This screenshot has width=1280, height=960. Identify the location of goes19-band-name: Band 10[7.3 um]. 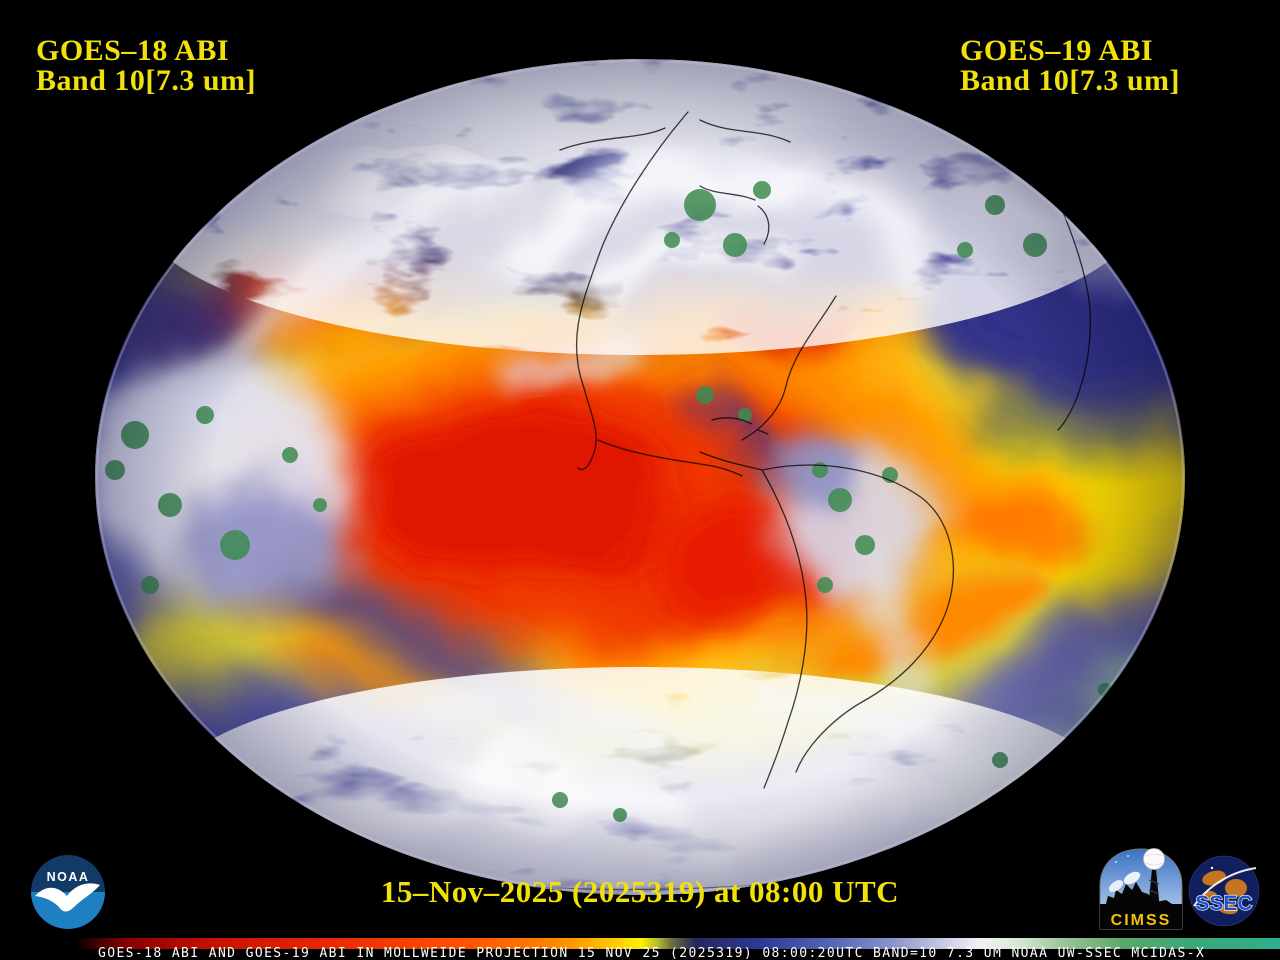
(1070, 80).